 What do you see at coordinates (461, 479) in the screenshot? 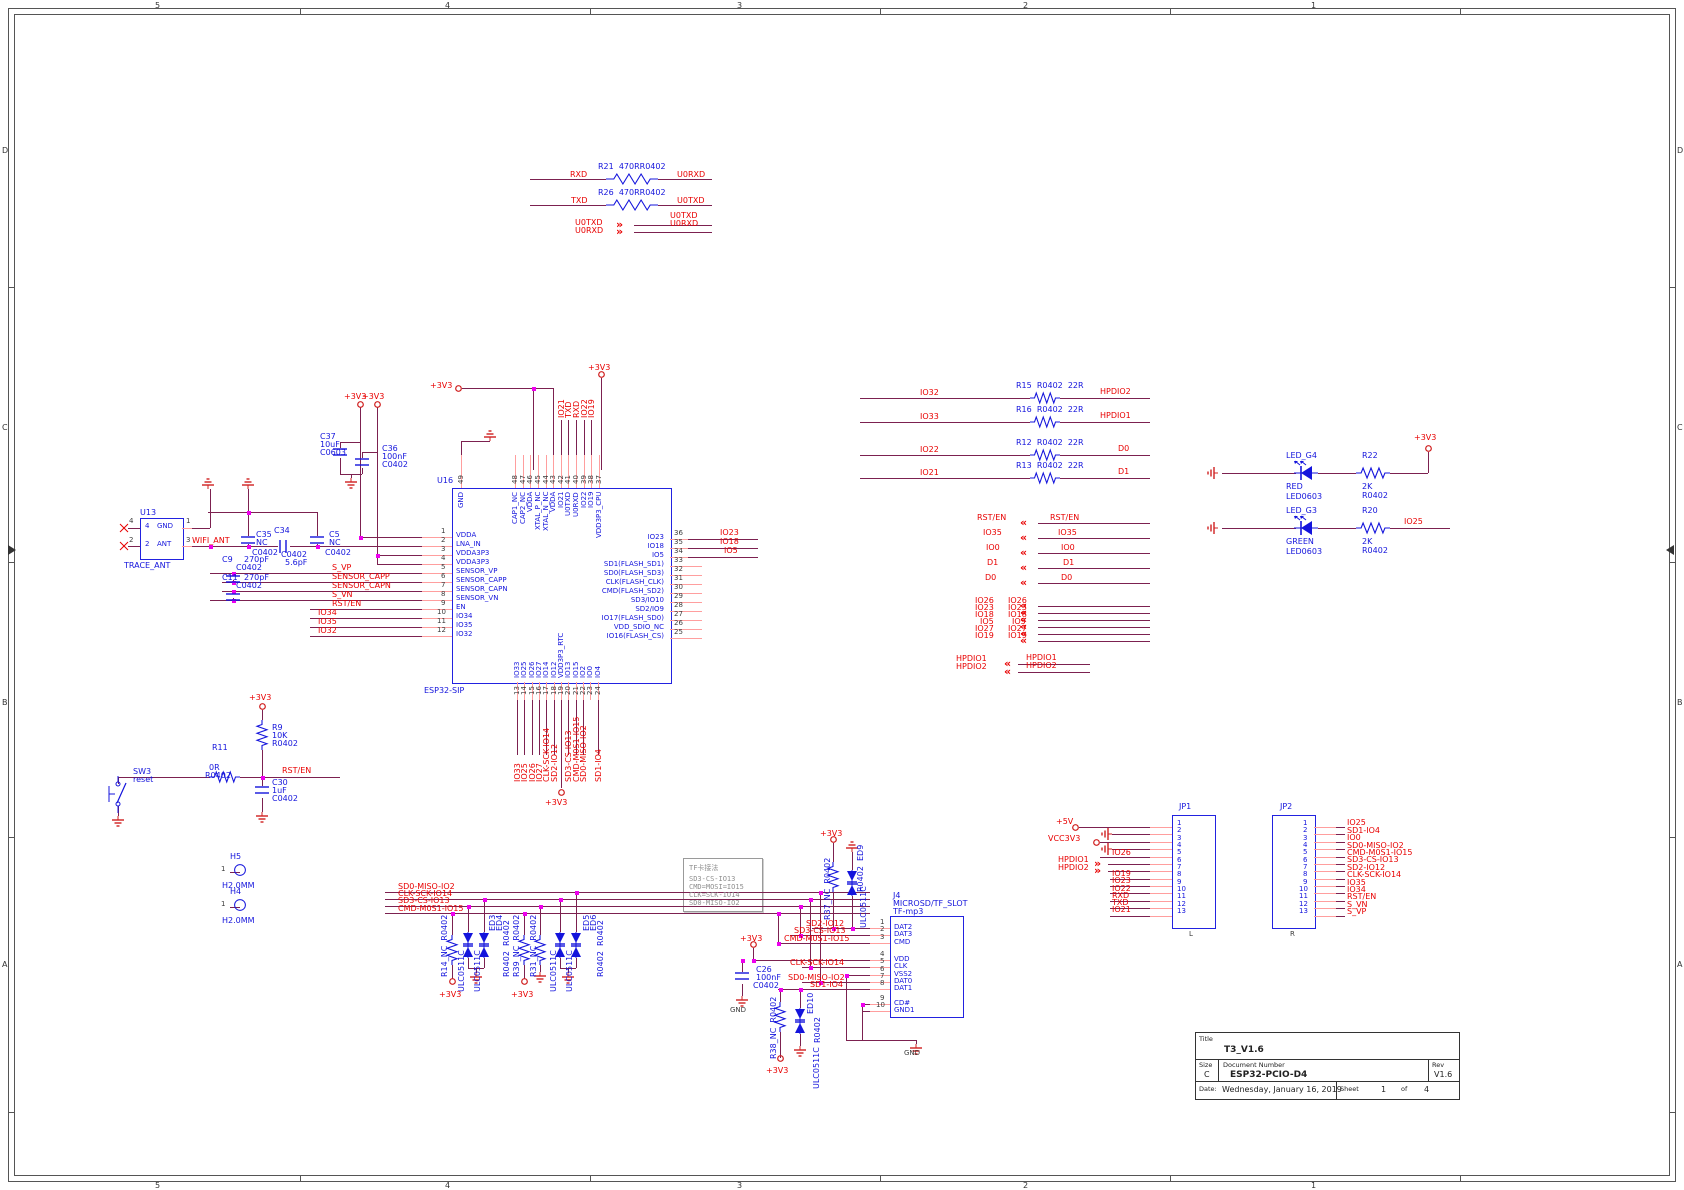
I see `pin-number: 49` at bounding box center [461, 479].